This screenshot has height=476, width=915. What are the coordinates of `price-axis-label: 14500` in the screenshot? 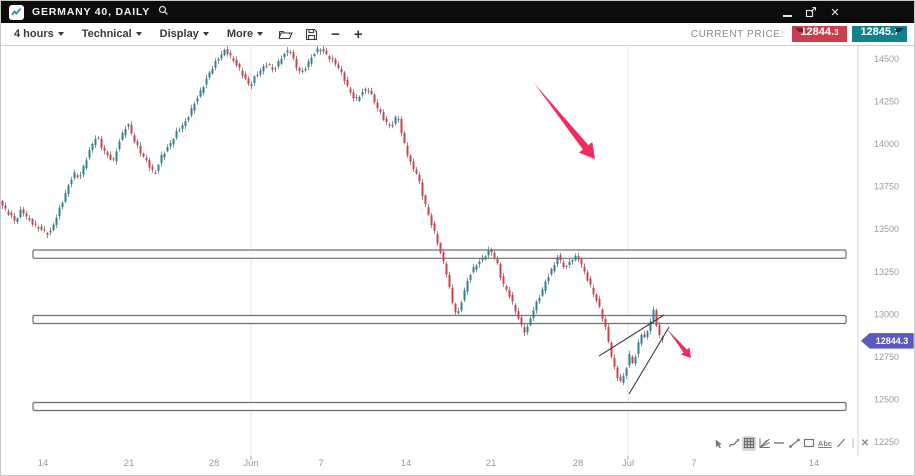 It's located at (886, 59).